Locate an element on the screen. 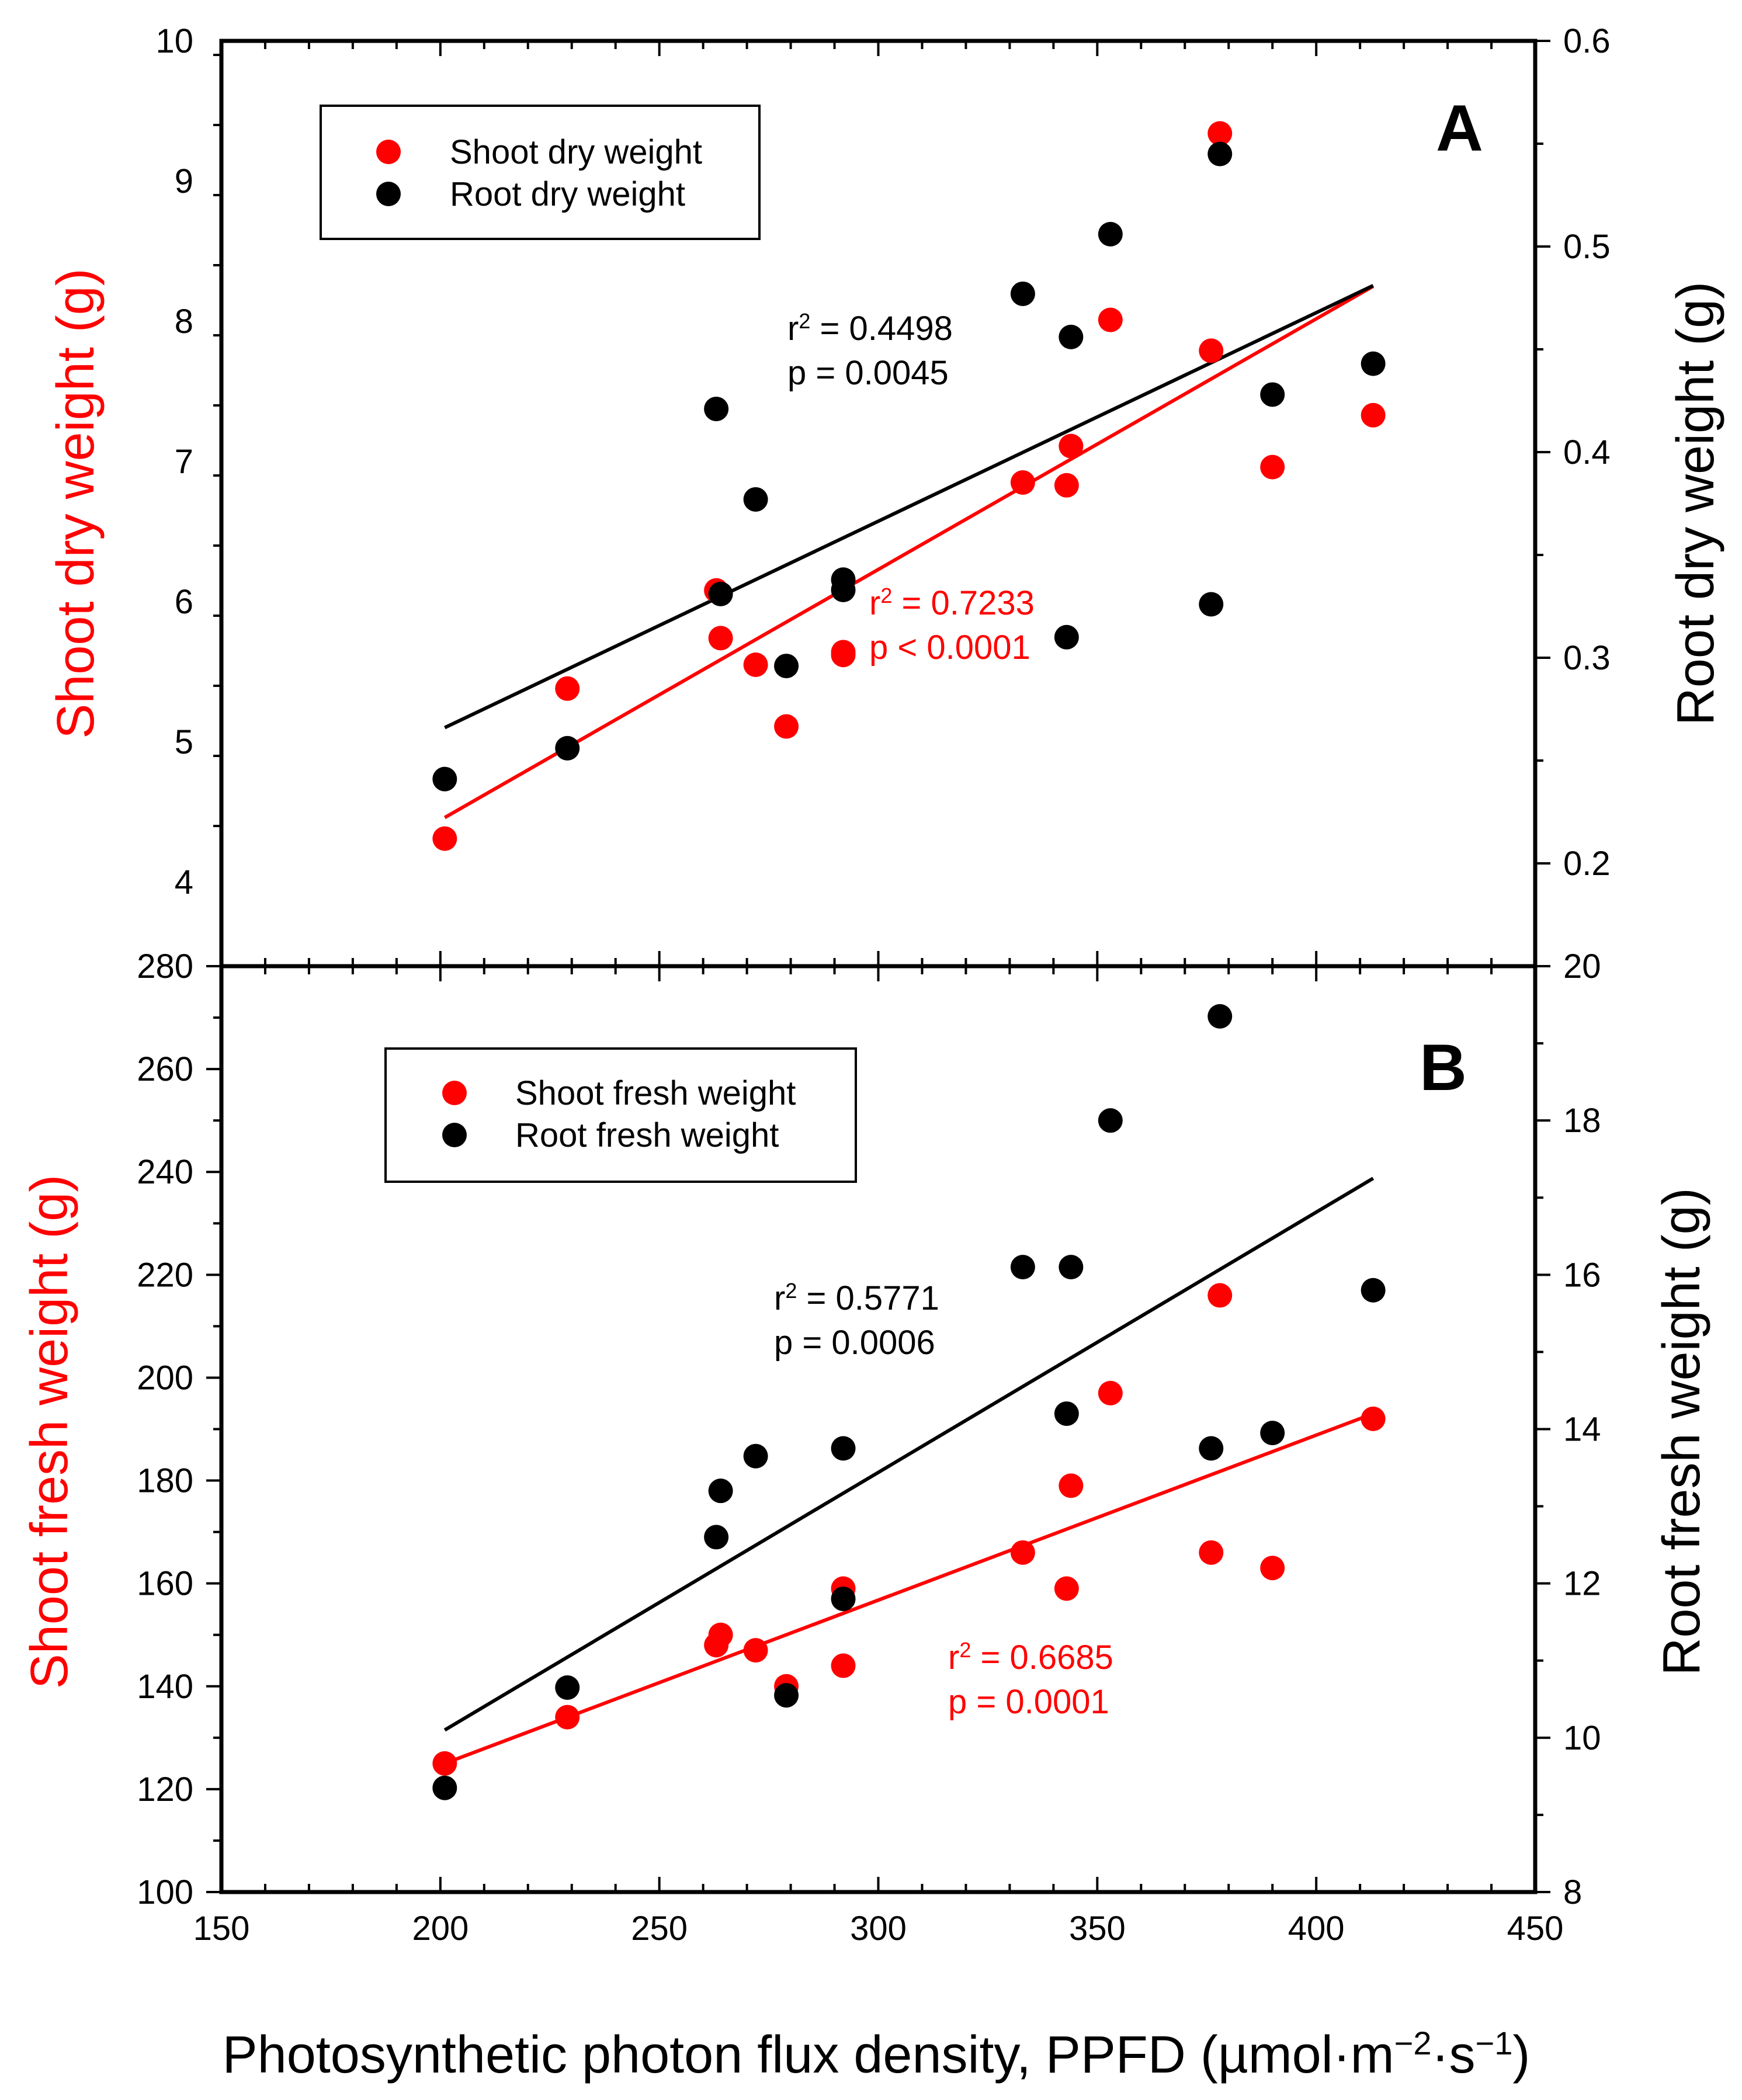 Image resolution: width=1742 pixels, height=2100 pixels. x-axis-label-mid: ·s is located at coordinates (1454, 2055).